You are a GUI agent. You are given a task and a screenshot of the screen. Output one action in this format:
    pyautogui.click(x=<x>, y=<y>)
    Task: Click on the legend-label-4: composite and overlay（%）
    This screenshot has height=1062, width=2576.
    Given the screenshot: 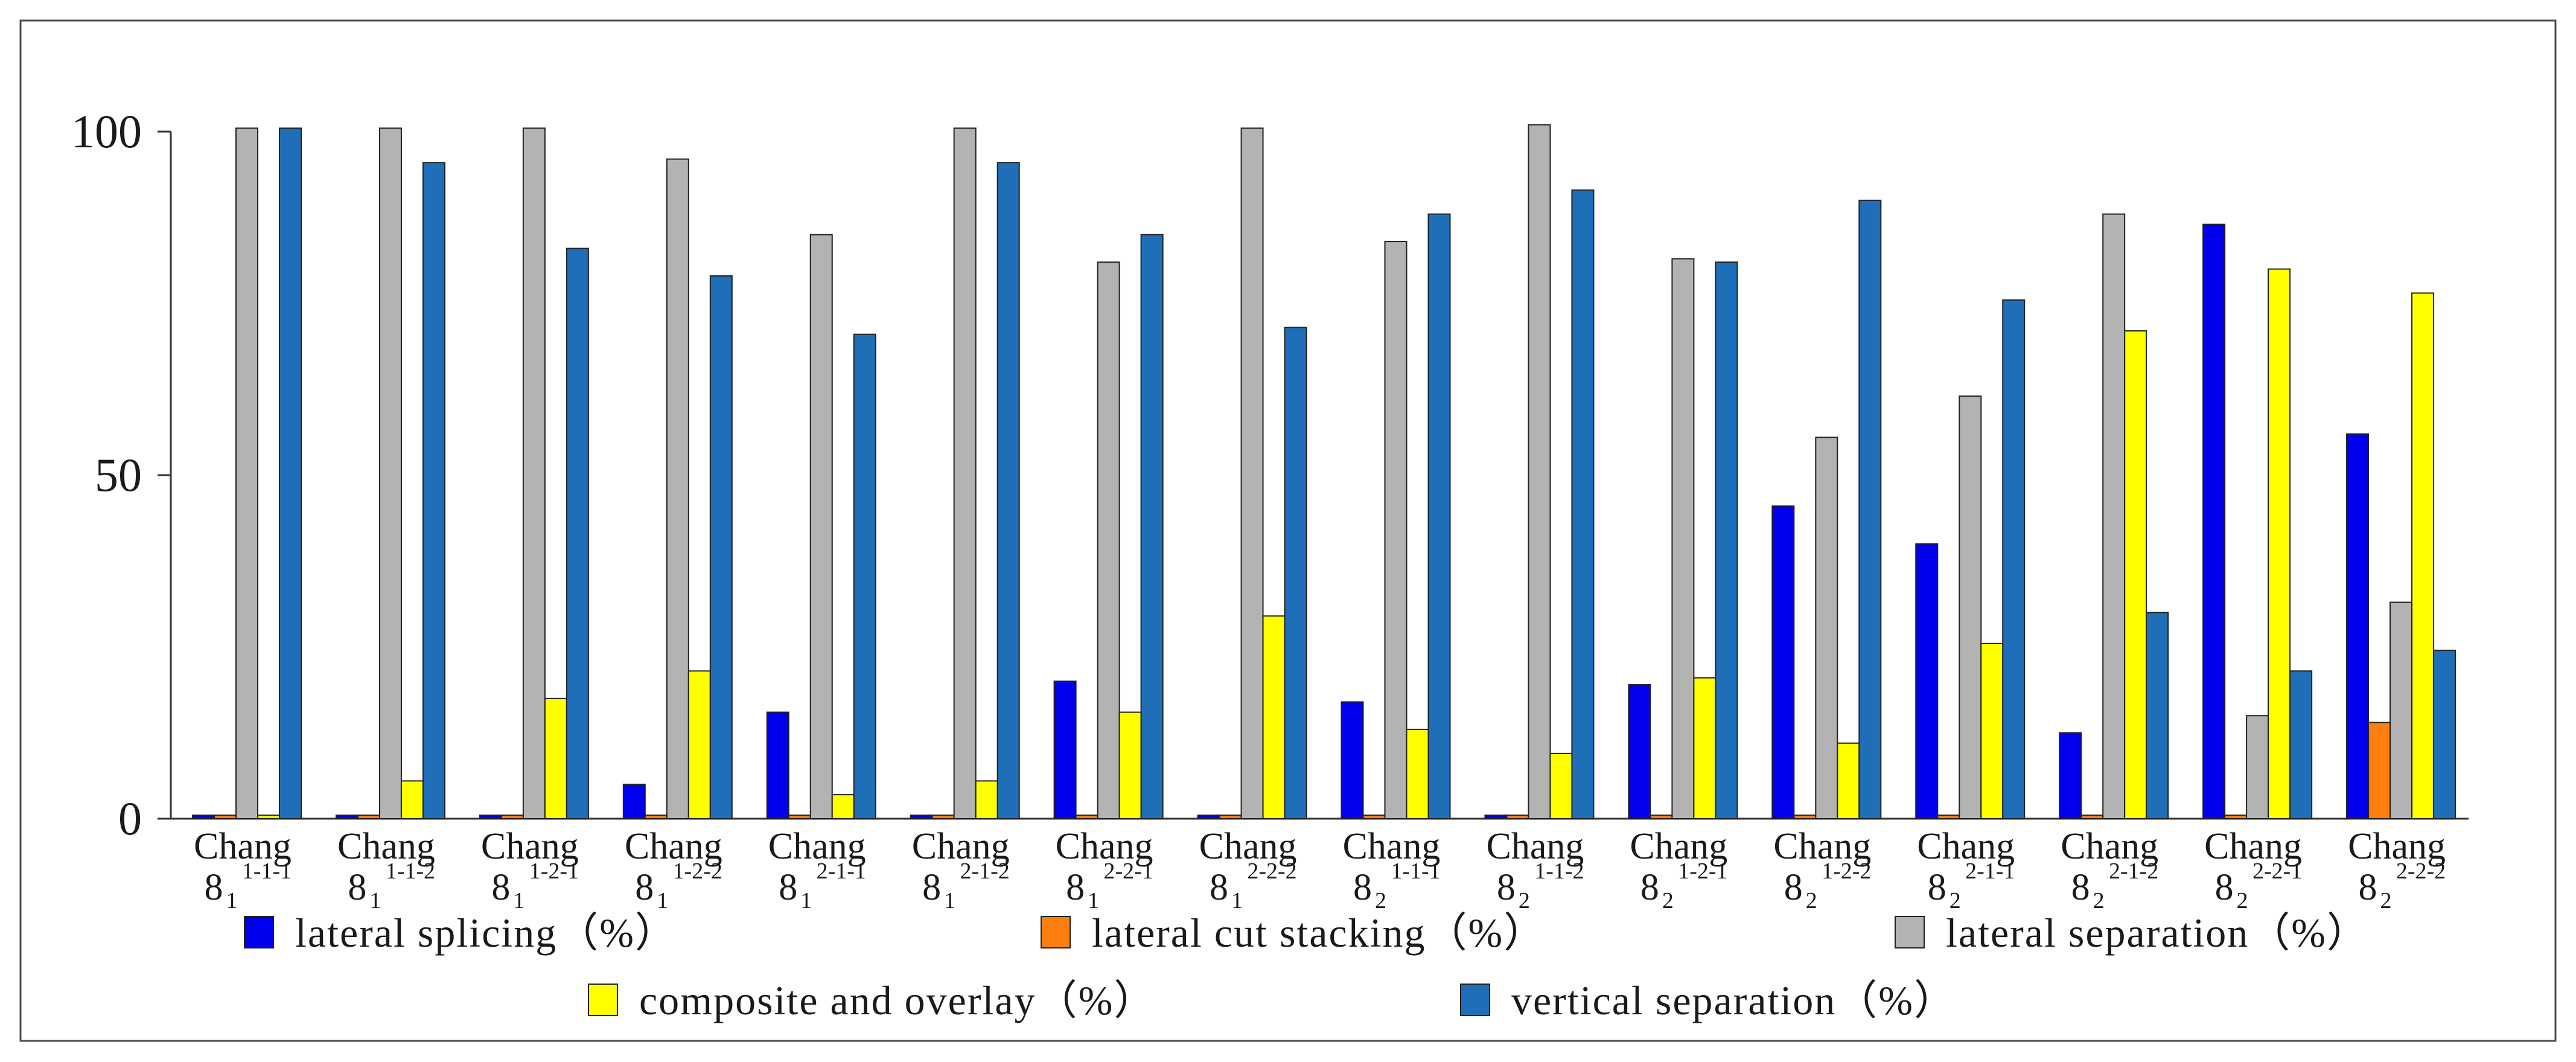 What is the action you would take?
    pyautogui.click(x=897, y=1000)
    